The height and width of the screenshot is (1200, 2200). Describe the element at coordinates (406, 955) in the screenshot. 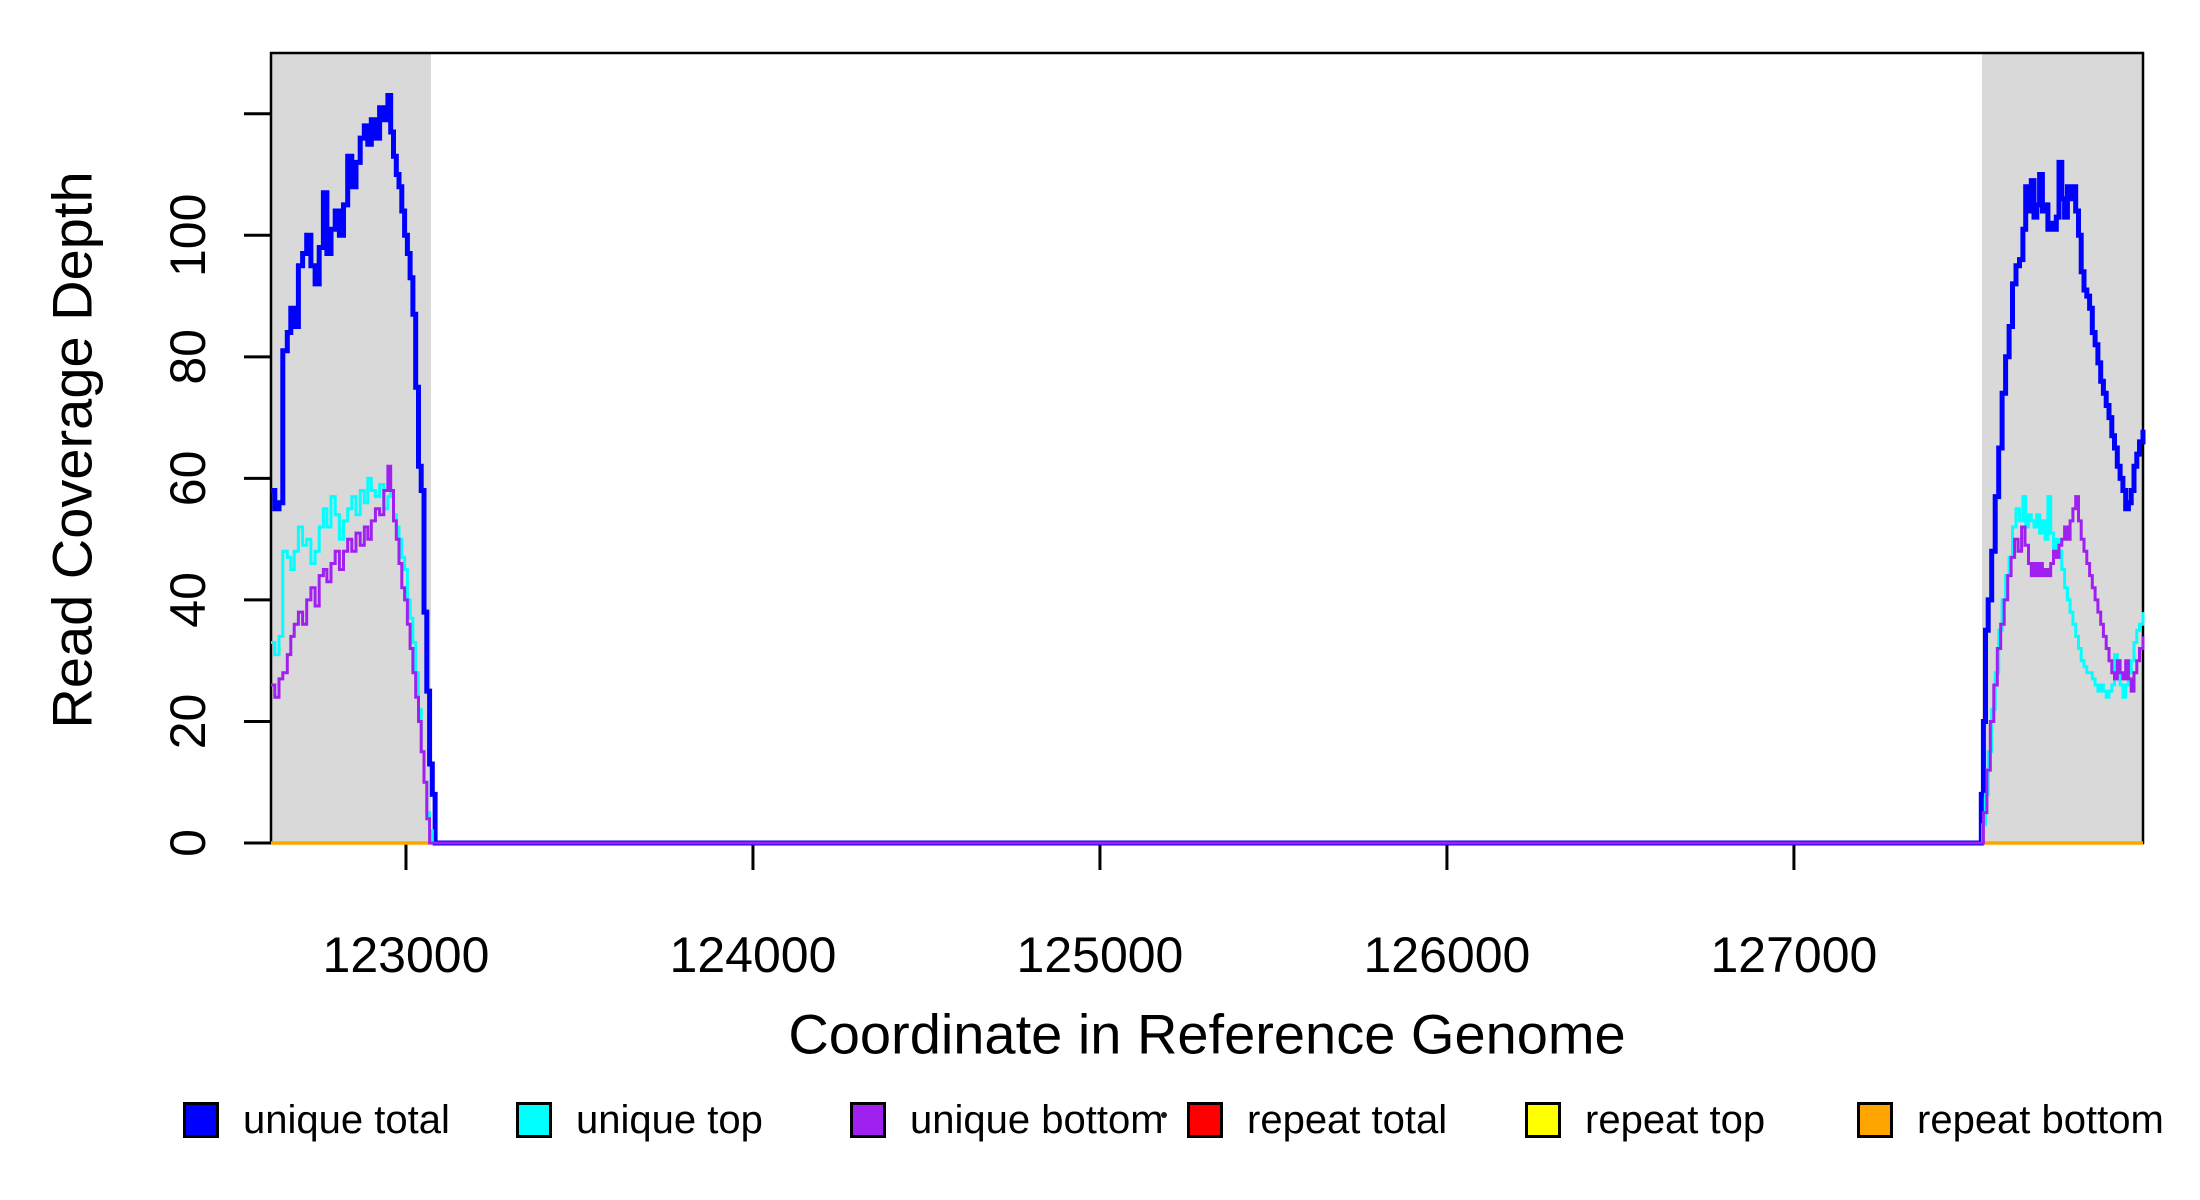

I see `x-tick-label: 123000` at that location.